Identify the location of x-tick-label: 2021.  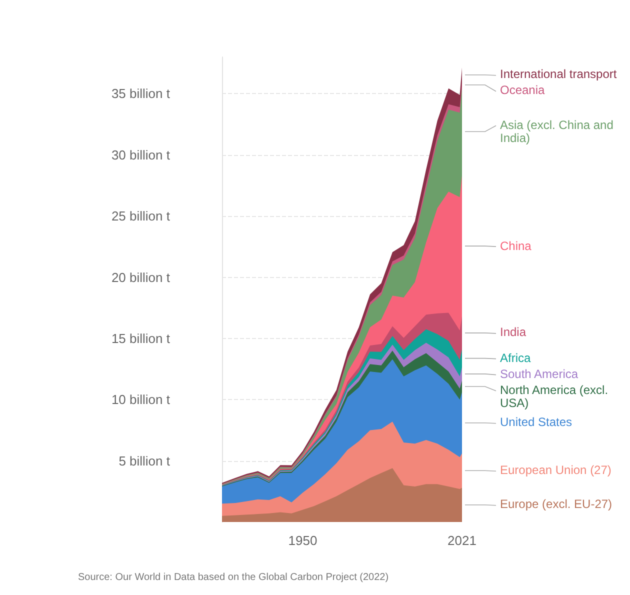
(462, 540).